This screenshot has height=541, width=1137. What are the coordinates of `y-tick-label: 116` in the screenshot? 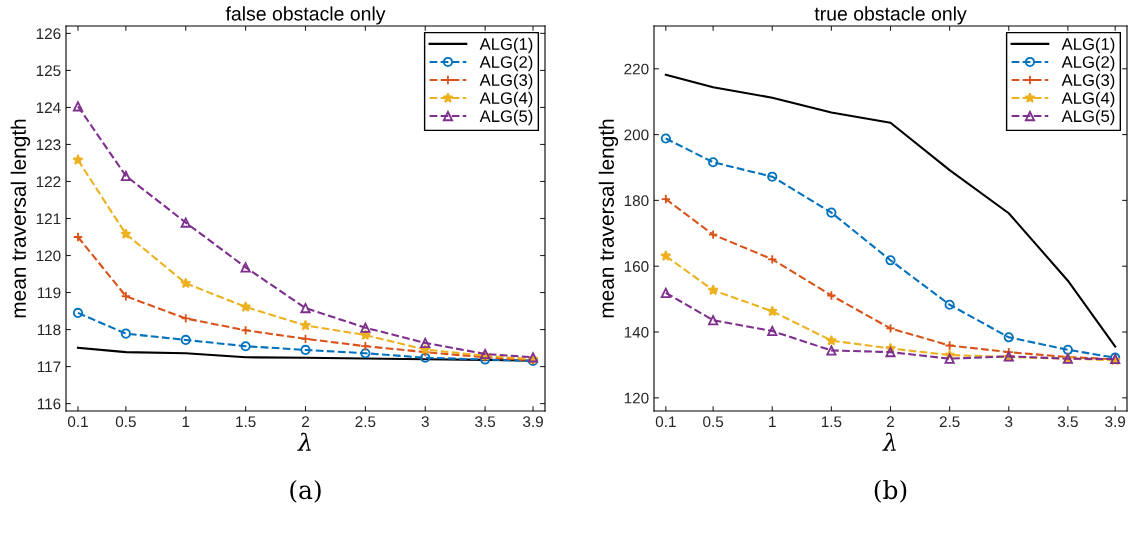 It's located at (49, 404).